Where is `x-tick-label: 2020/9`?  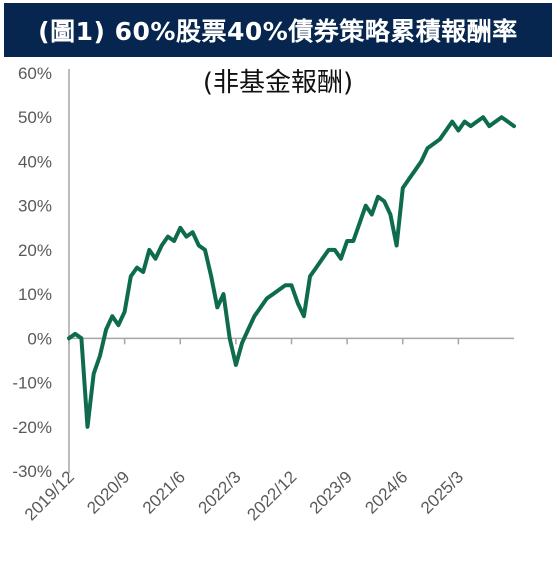
x-tick-label: 2020/9 is located at coordinates (108, 492).